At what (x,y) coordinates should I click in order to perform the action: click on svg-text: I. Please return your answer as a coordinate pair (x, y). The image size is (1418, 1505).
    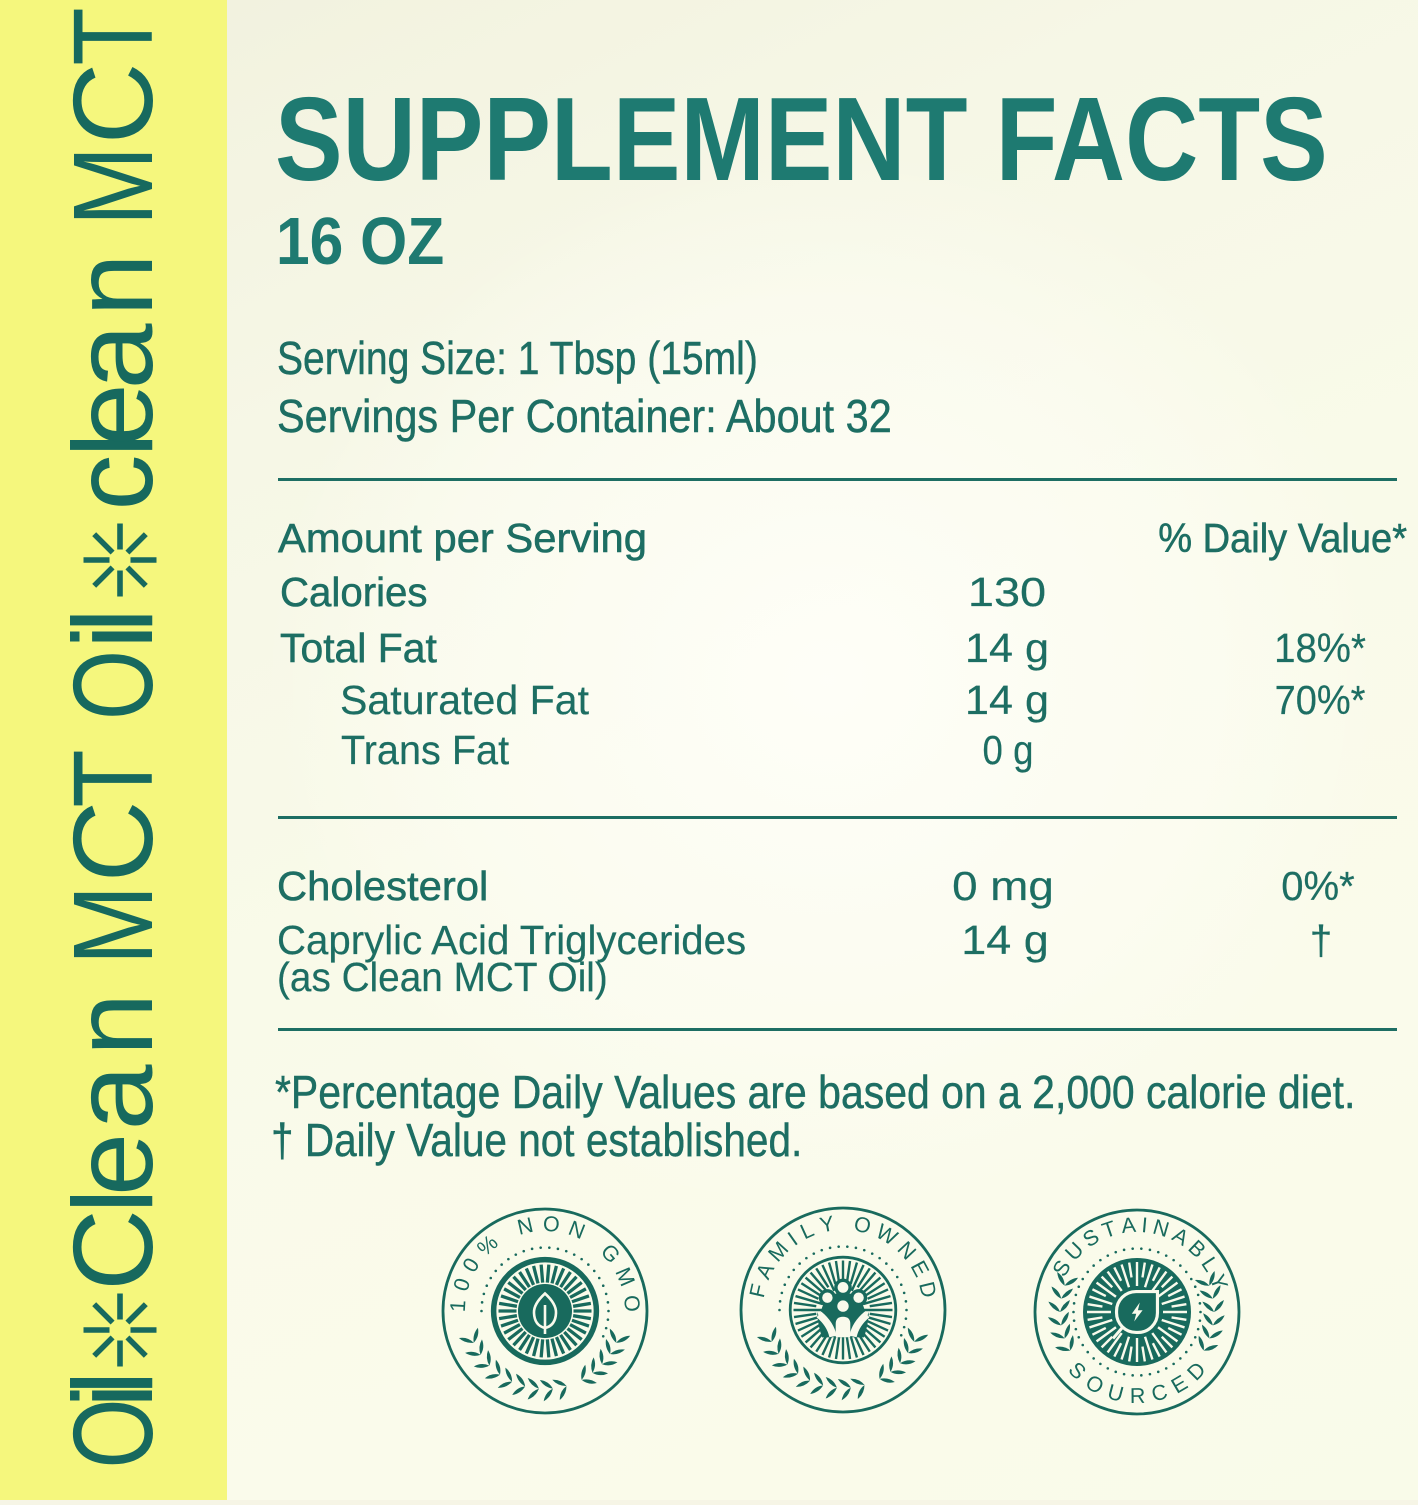
    Looking at the image, I should click on (1144, 1225).